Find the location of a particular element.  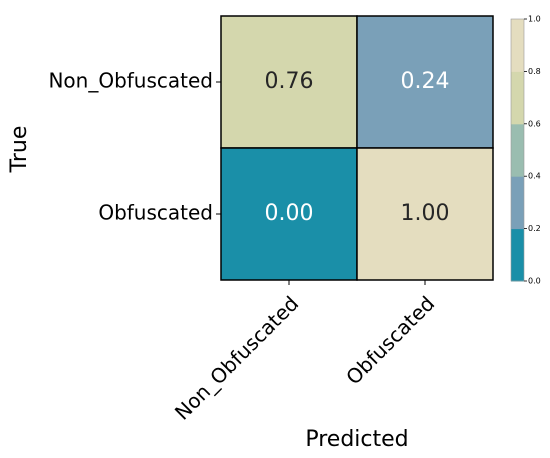

y-axis-label: True is located at coordinates (19, 150).